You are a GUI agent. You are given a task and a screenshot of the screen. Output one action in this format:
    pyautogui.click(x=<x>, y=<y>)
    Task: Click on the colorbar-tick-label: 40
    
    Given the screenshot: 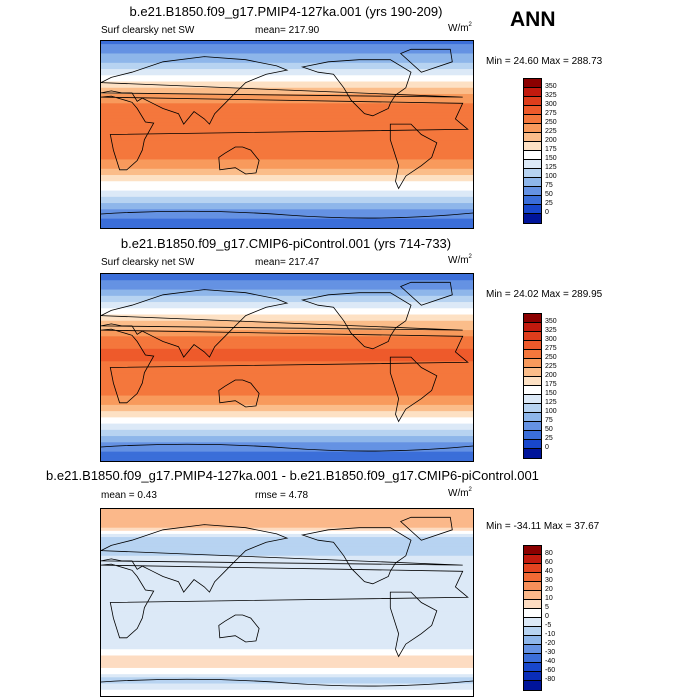 What is the action you would take?
    pyautogui.click(x=549, y=571)
    